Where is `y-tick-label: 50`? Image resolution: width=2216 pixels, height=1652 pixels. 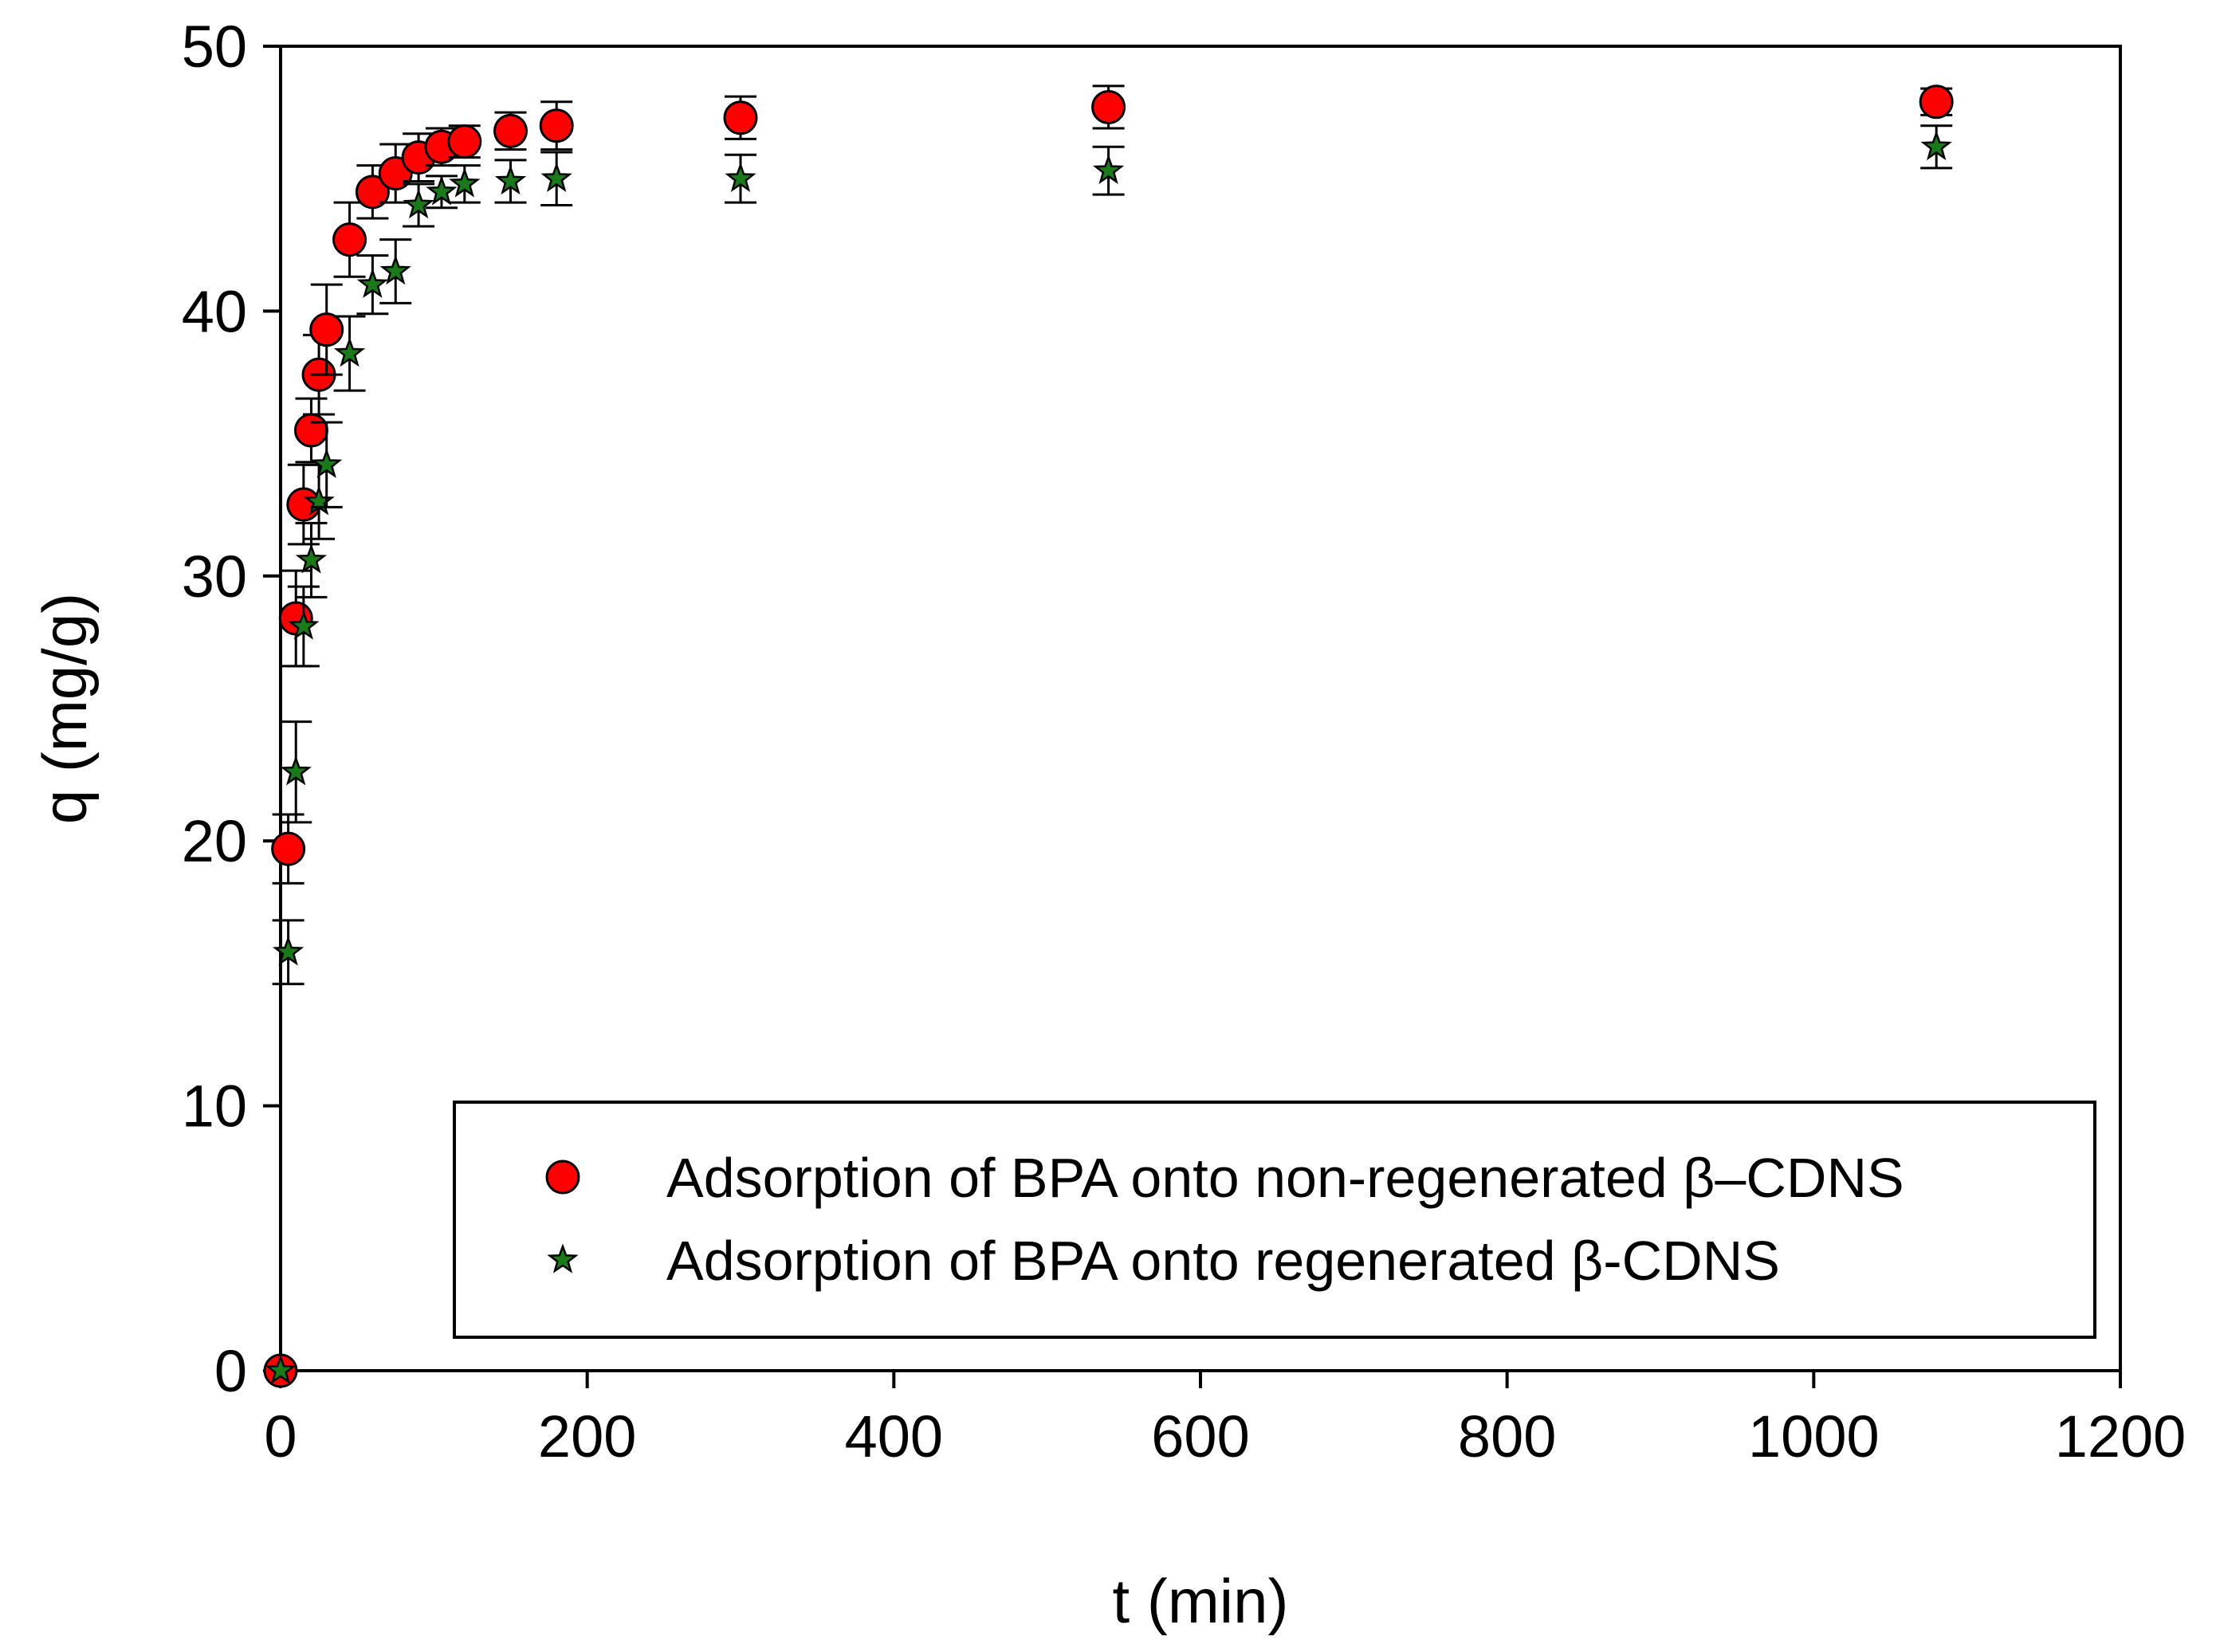 y-tick-label: 50 is located at coordinates (215, 47).